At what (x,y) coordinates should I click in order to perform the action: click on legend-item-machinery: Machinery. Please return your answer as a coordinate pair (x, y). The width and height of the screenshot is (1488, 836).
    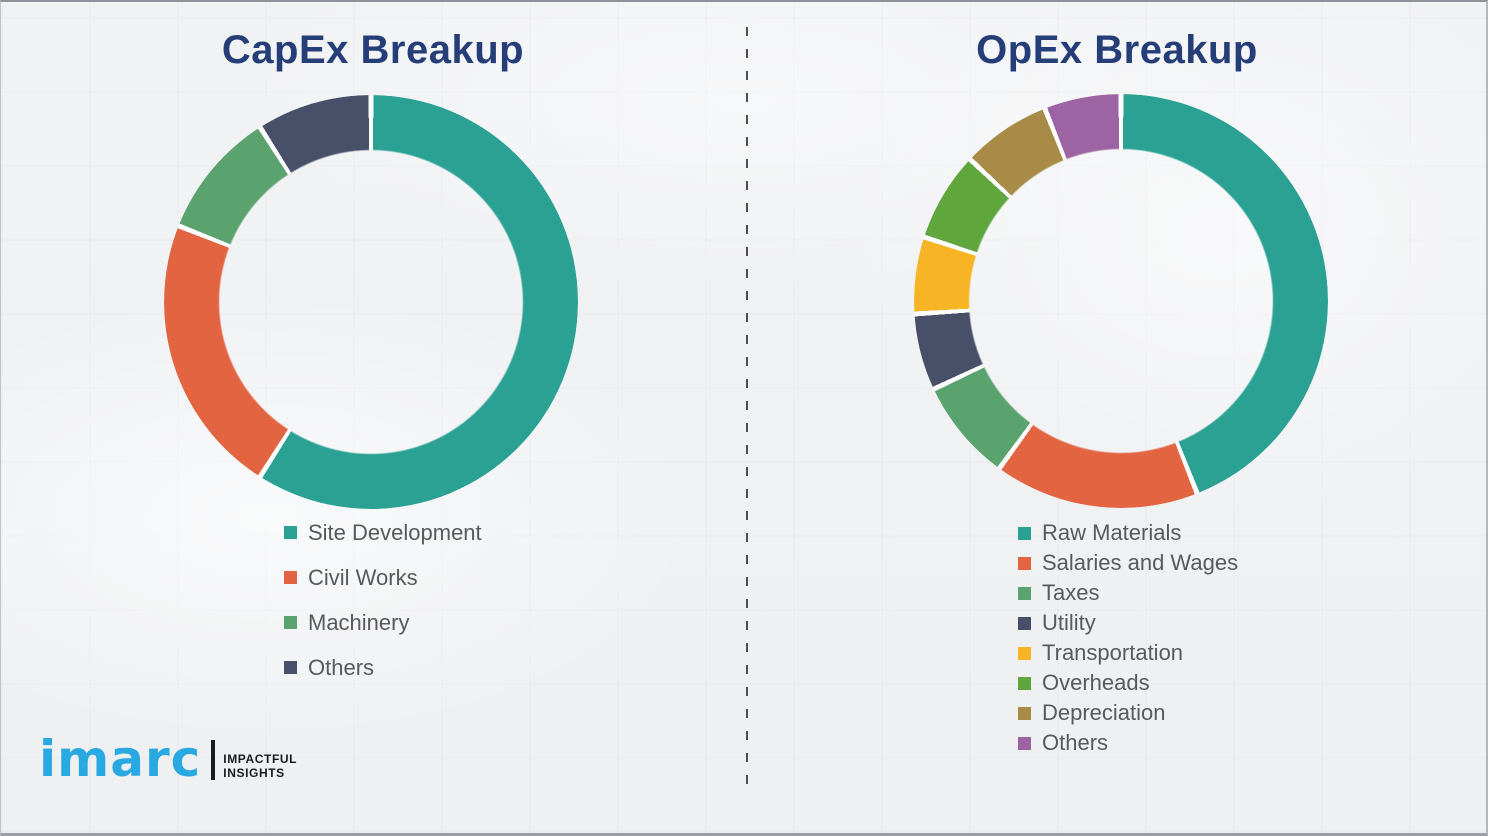
    Looking at the image, I should click on (383, 622).